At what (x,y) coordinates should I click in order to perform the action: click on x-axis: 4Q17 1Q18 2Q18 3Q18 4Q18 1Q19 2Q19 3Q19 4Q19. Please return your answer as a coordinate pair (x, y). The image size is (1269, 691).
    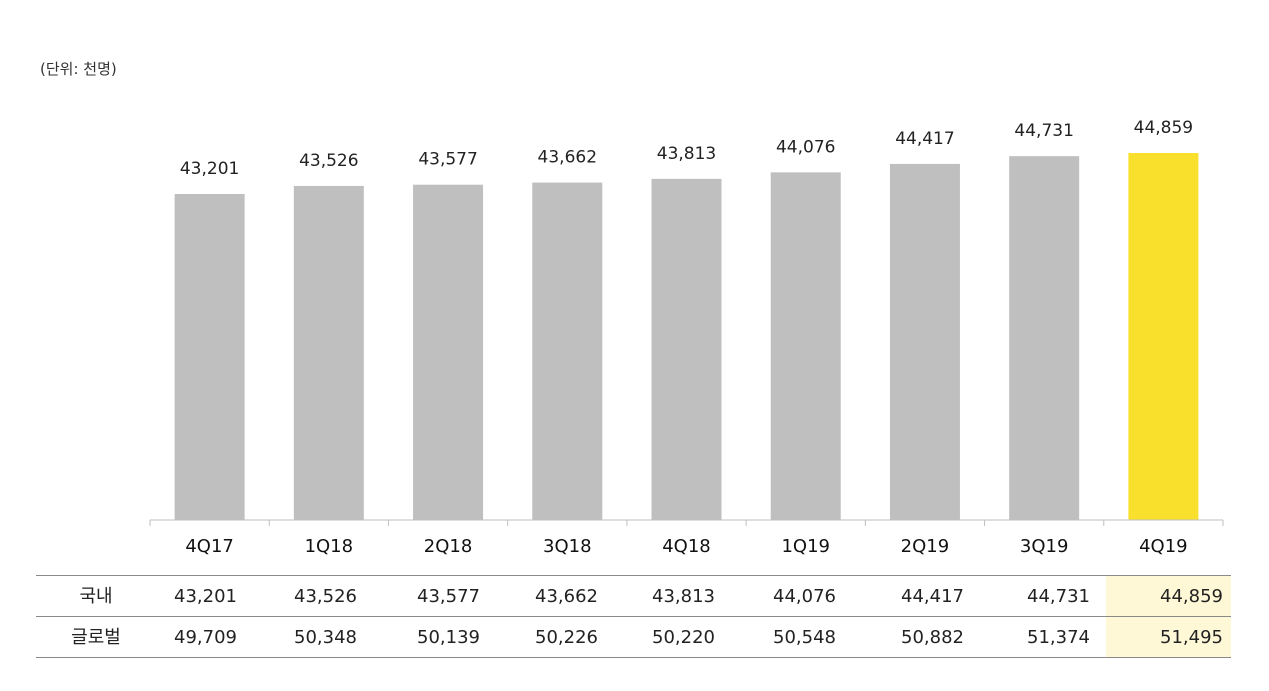
    Looking at the image, I should click on (686, 538).